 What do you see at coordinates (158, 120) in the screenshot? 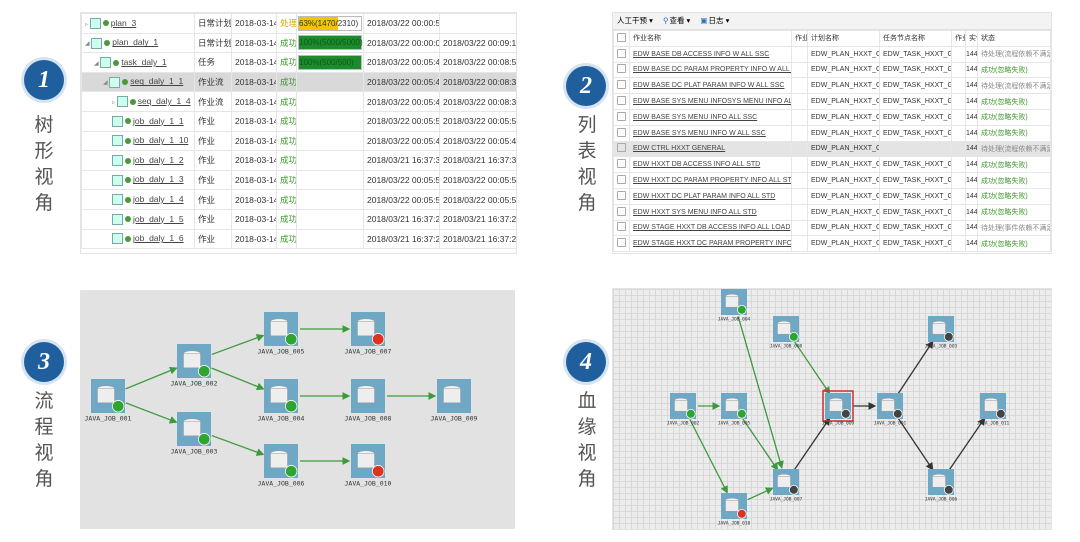
I see `node-name: job_daly_1_1` at bounding box center [158, 120].